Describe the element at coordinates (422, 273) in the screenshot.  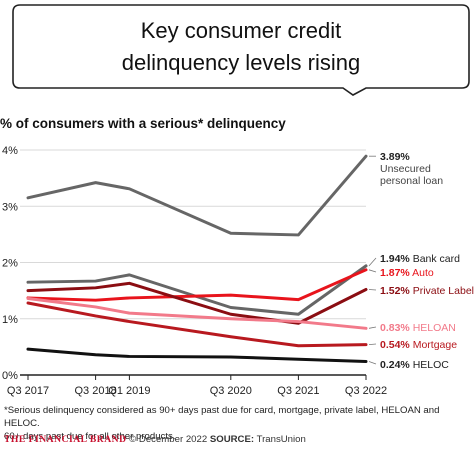
I see `series-name-label: Auto` at that location.